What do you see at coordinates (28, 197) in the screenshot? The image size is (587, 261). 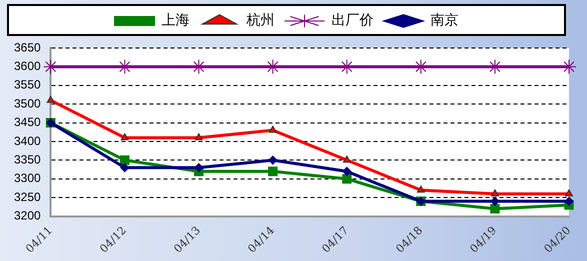 I see `y-tick-label: 3250` at bounding box center [28, 197].